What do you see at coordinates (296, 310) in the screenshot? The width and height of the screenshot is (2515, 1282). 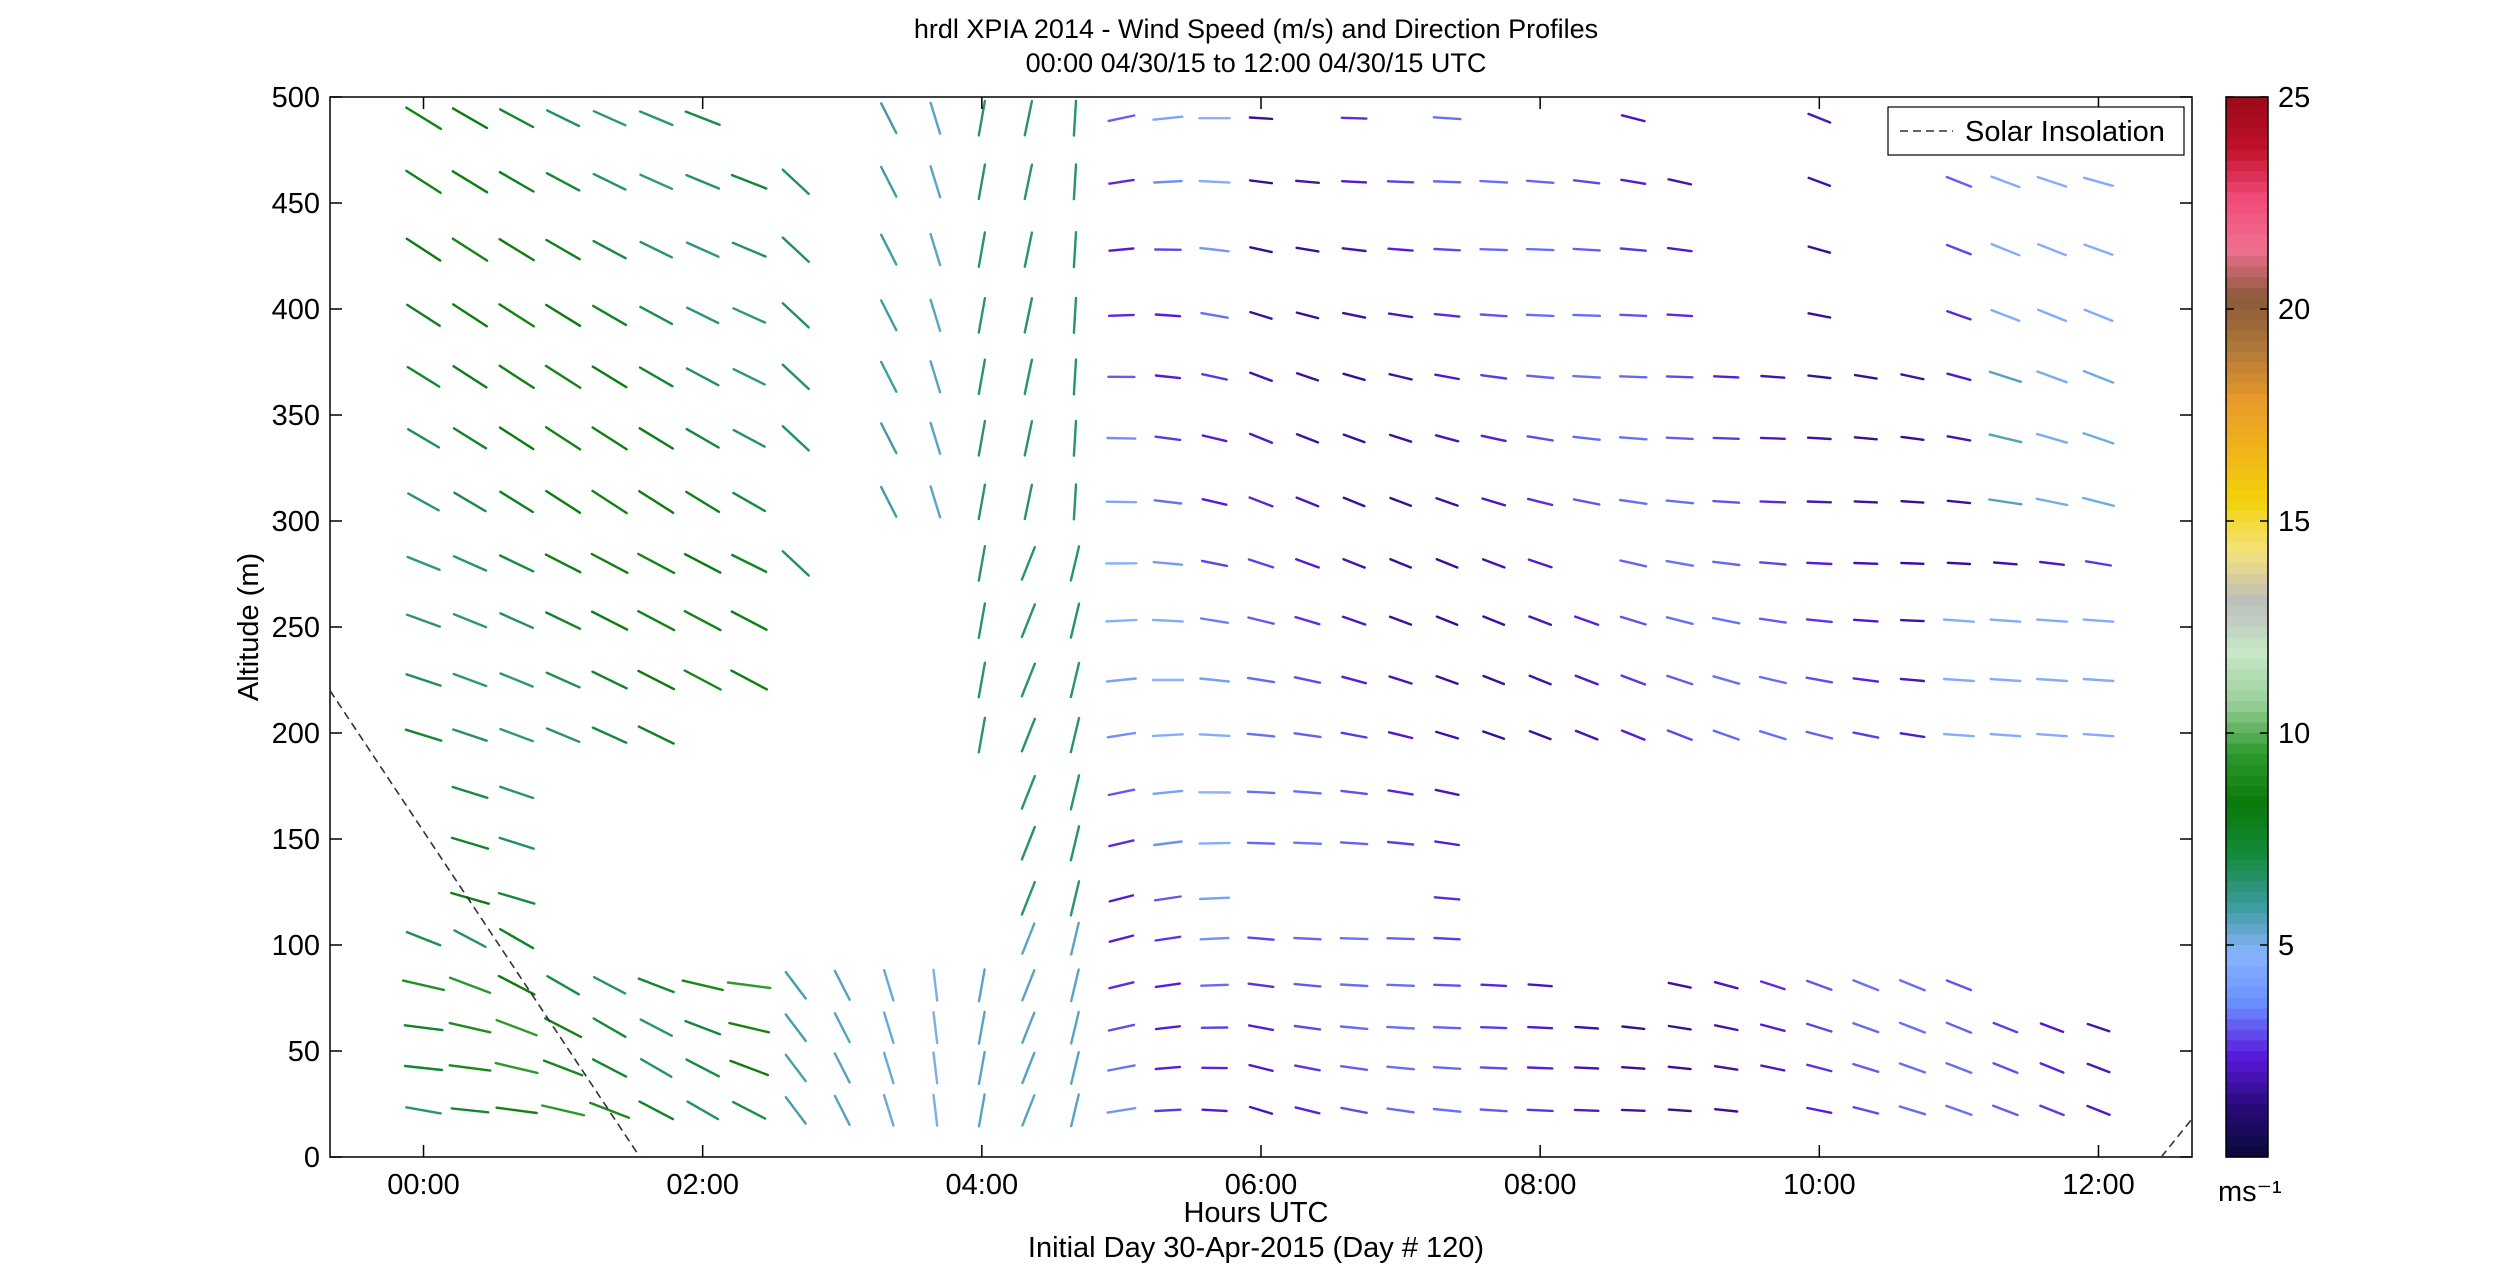 I see `y-tick-label: 400` at bounding box center [296, 310].